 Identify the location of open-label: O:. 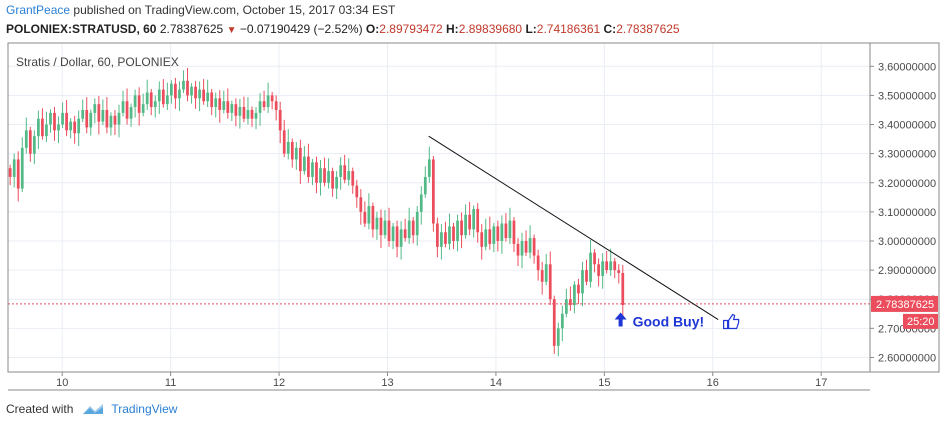
(372, 29).